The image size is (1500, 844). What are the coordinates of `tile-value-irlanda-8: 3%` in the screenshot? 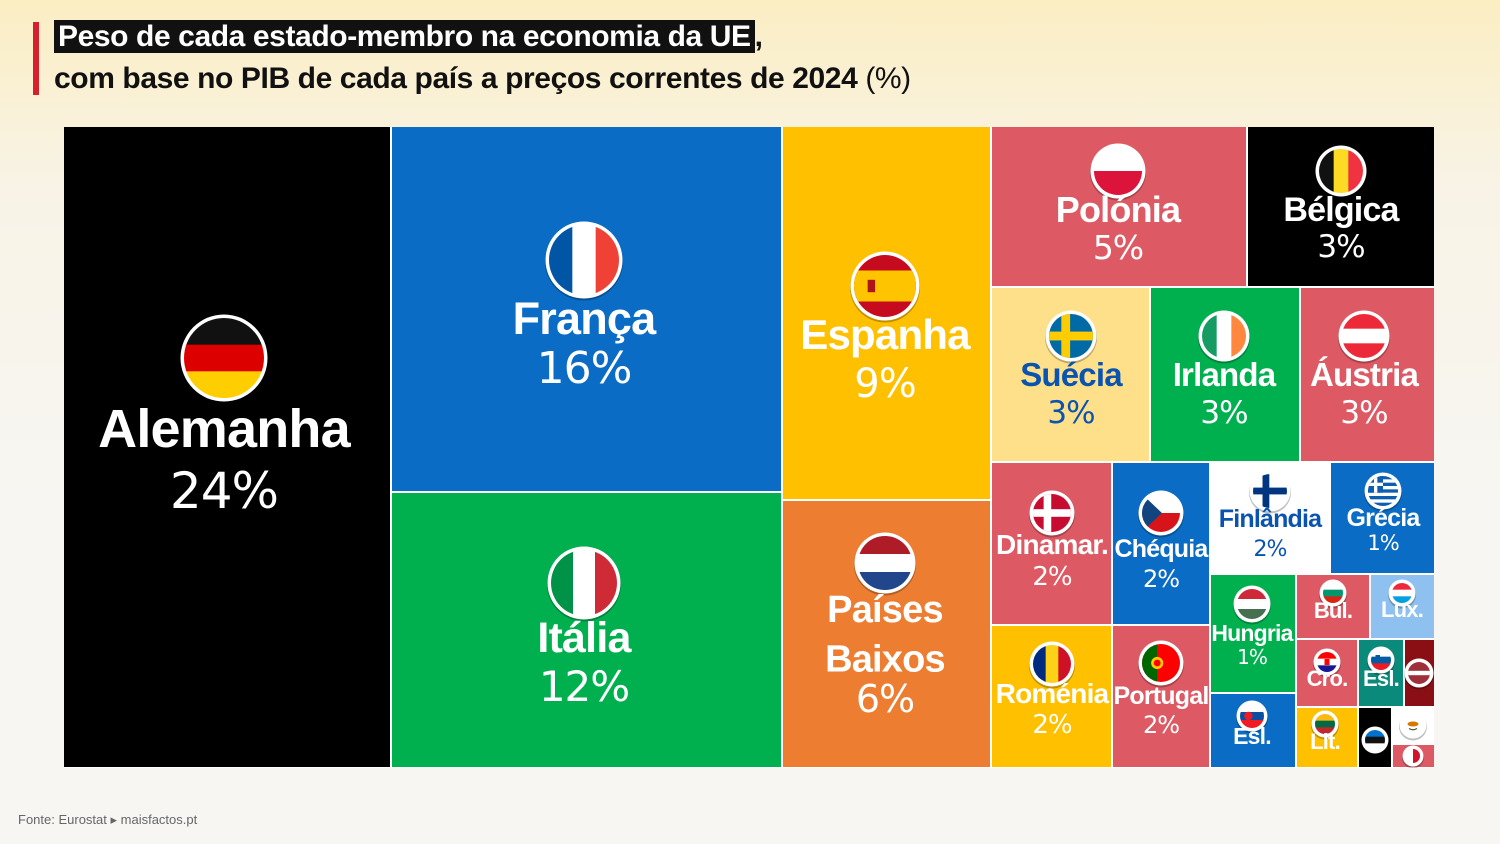 It's located at (1223, 413).